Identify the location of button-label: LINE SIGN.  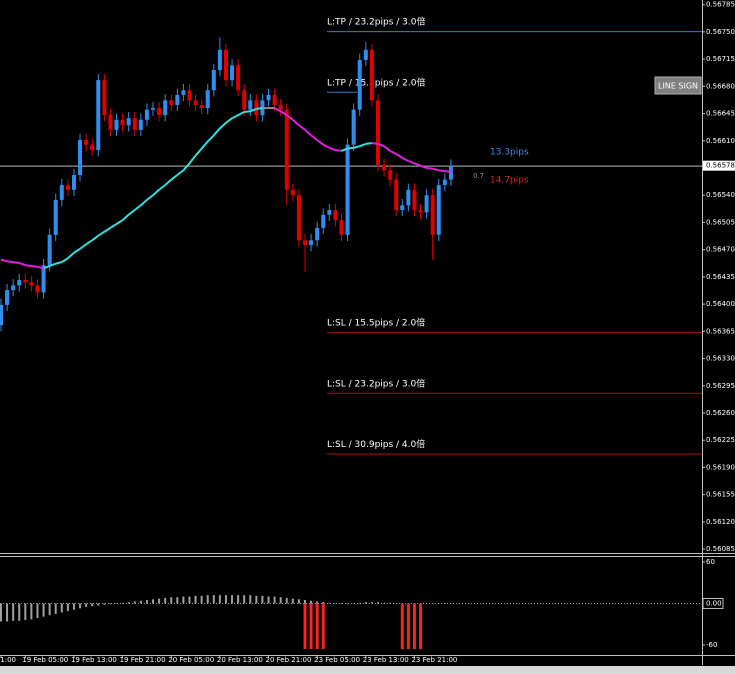
(678, 86).